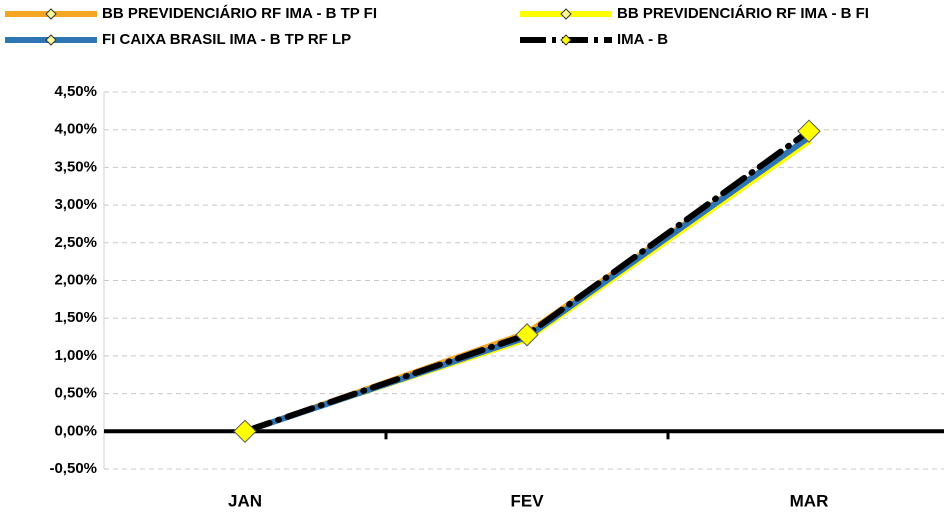 The width and height of the screenshot is (944, 514). Describe the element at coordinates (245, 500) in the screenshot. I see `x-tick-label: JAN` at that location.